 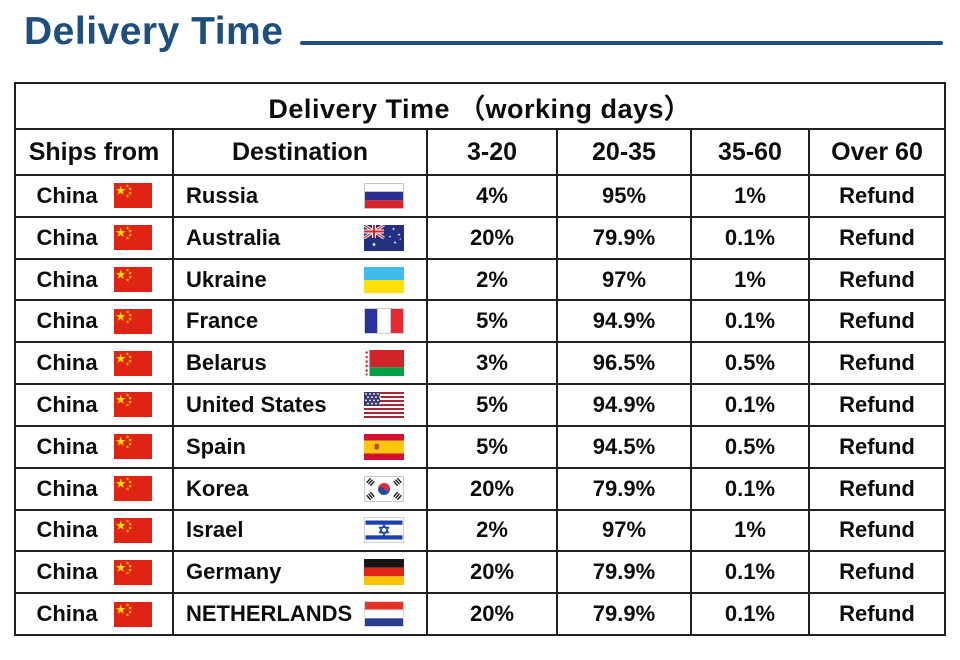 What do you see at coordinates (384, 572) in the screenshot?
I see `germany-flag-icon` at bounding box center [384, 572].